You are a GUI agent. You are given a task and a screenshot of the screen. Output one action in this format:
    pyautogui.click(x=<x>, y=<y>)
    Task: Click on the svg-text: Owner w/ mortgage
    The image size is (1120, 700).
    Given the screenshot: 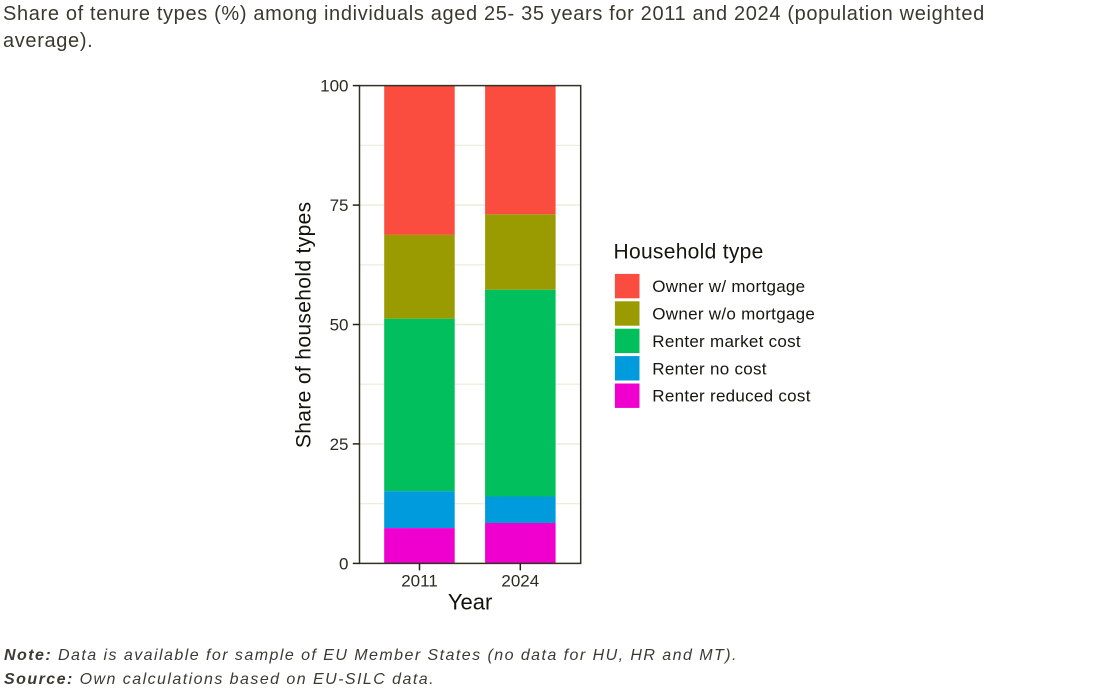 What is the action you would take?
    pyautogui.click(x=728, y=286)
    